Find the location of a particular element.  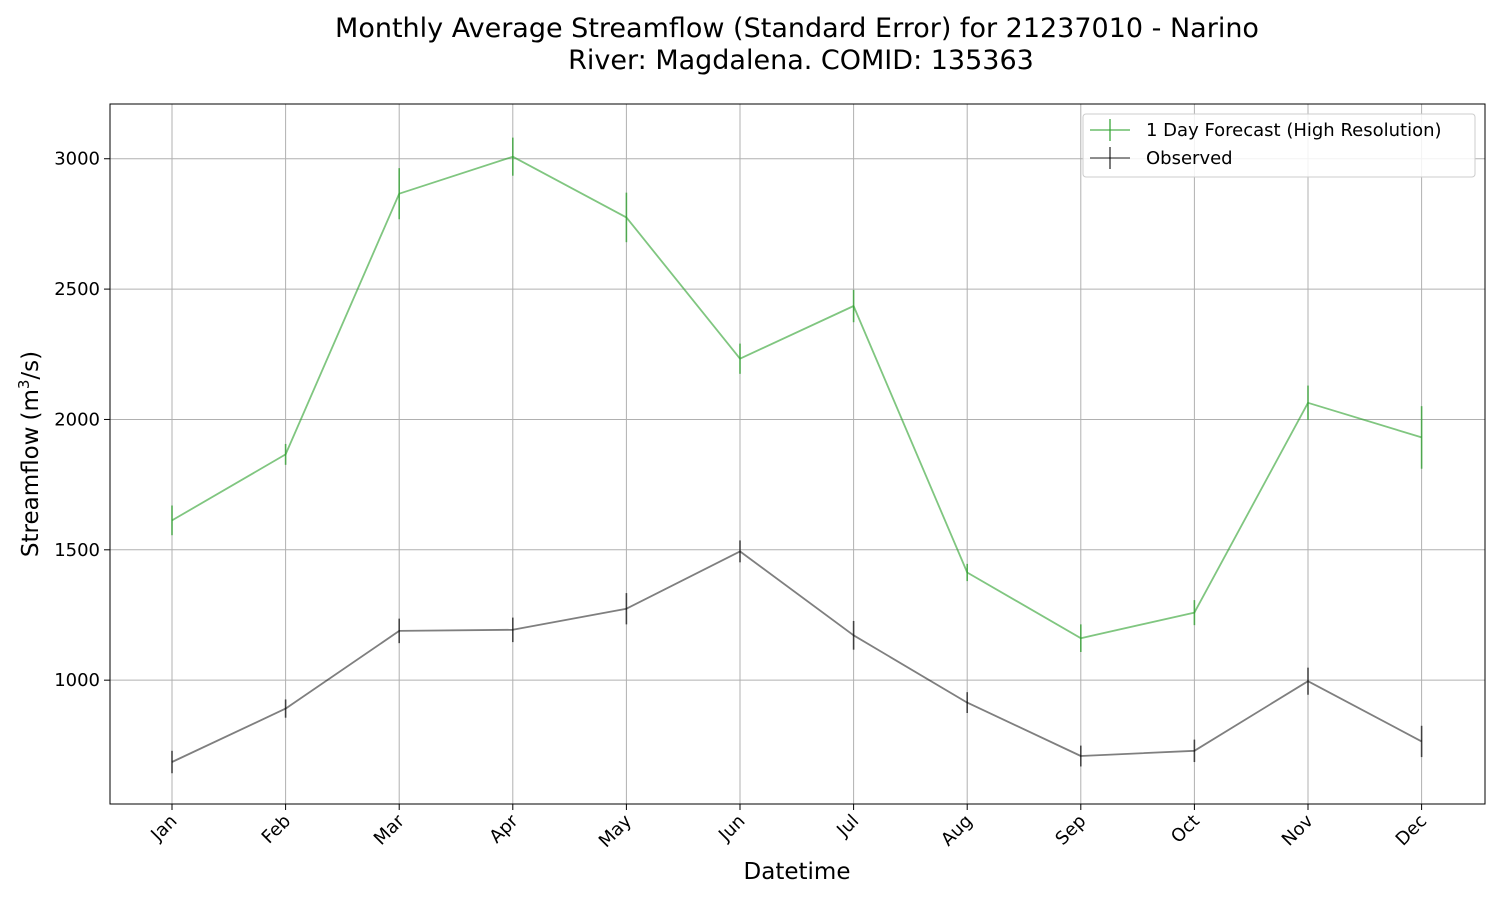

y-tick-label: 1000 is located at coordinates (77, 680).